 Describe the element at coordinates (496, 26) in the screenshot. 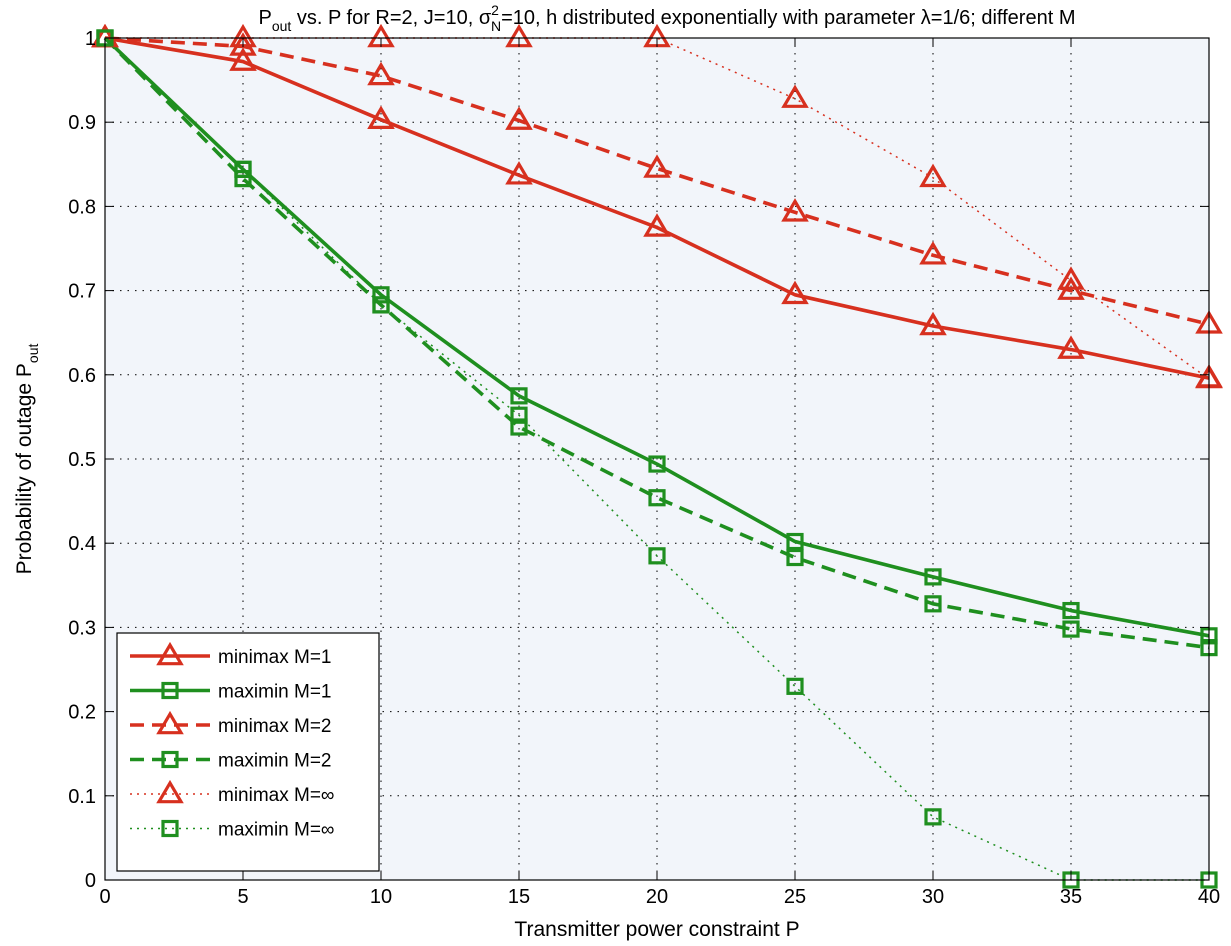

I see `title-sigma-subscript: N` at that location.